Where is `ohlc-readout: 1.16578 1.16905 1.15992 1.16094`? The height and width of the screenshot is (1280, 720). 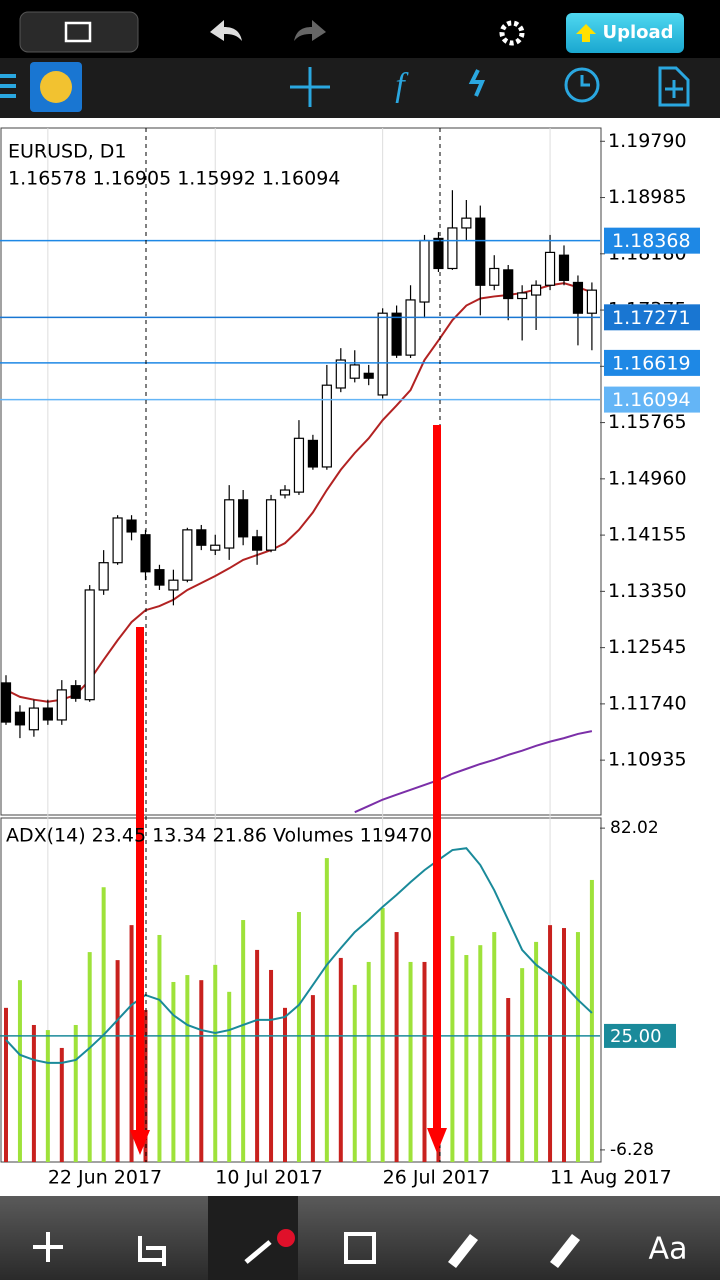 ohlc-readout: 1.16578 1.16905 1.15992 1.16094 is located at coordinates (174, 179).